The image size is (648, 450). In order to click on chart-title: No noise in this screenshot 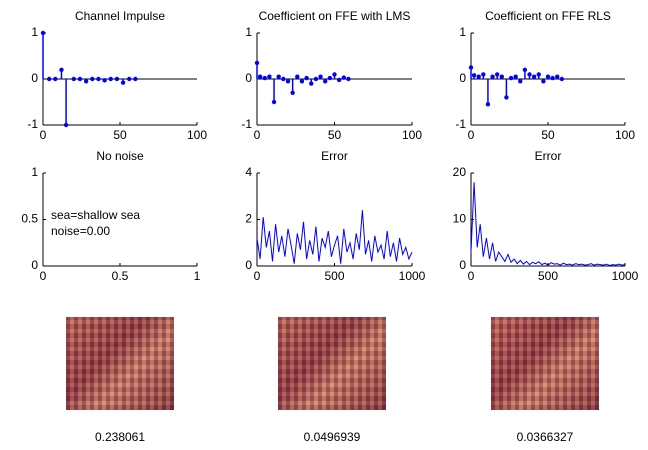, I will do `click(120, 156)`.